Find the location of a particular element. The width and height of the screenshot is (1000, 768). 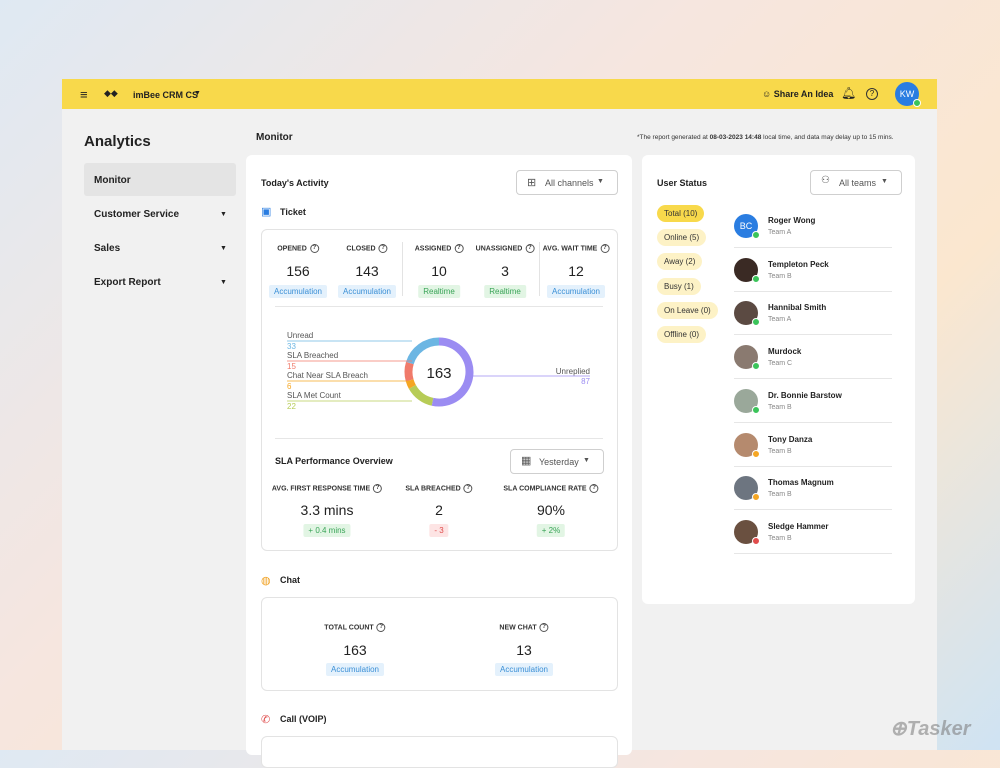

user-status-title: User Status is located at coordinates (682, 183).